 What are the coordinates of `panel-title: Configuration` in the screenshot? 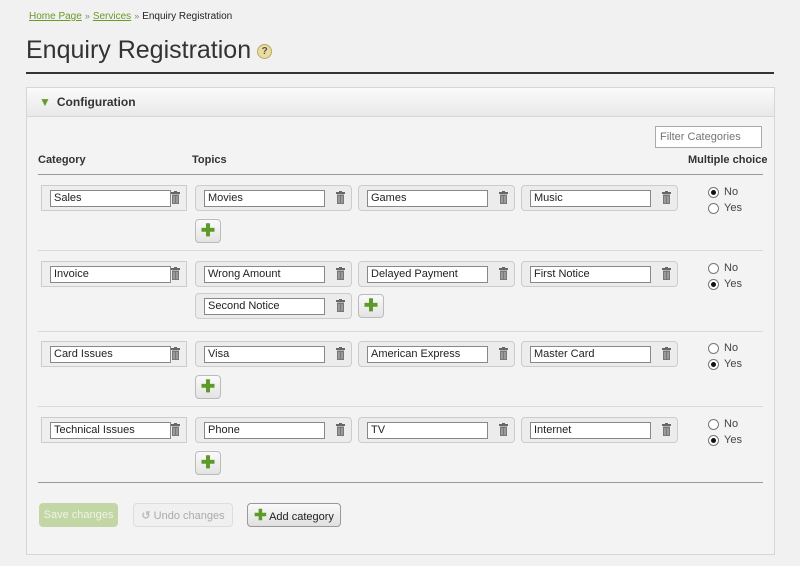 It's located at (96, 102).